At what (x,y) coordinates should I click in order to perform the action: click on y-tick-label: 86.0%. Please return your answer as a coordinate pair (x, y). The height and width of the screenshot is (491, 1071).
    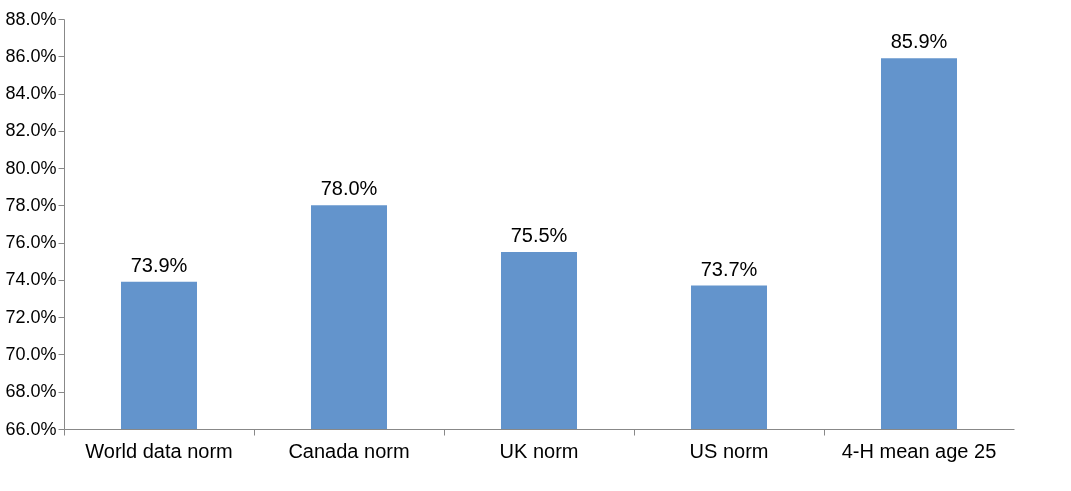
    Looking at the image, I should click on (31, 55).